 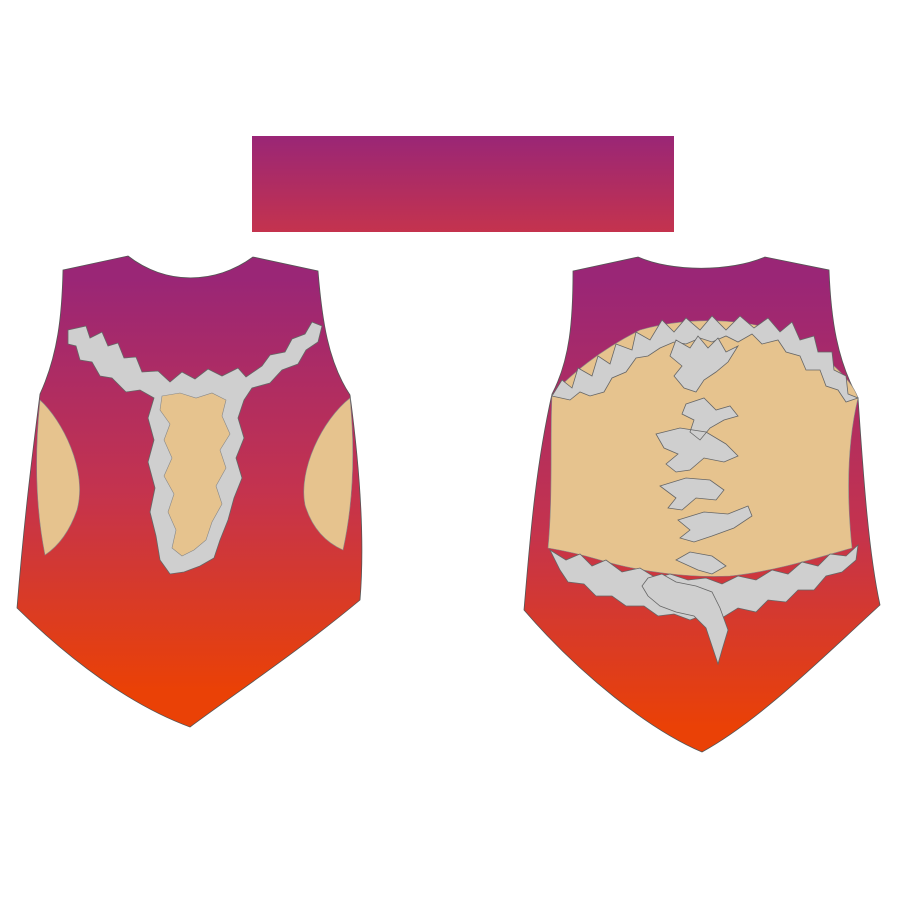 I want to click on waistband-swatch, so click(x=463, y=184).